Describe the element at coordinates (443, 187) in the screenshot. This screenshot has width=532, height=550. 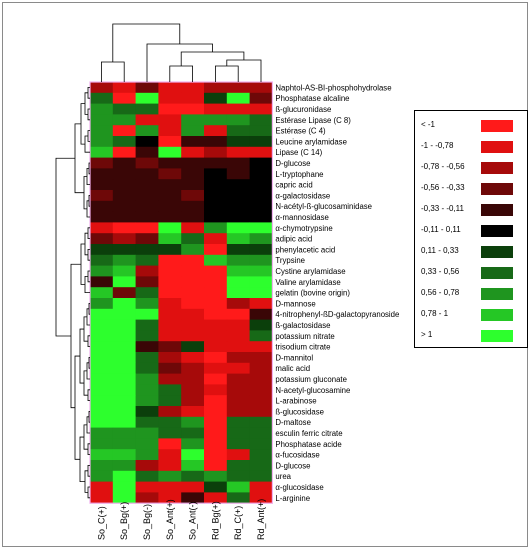
I see `legend-label: -0,56 - -0,33` at that location.